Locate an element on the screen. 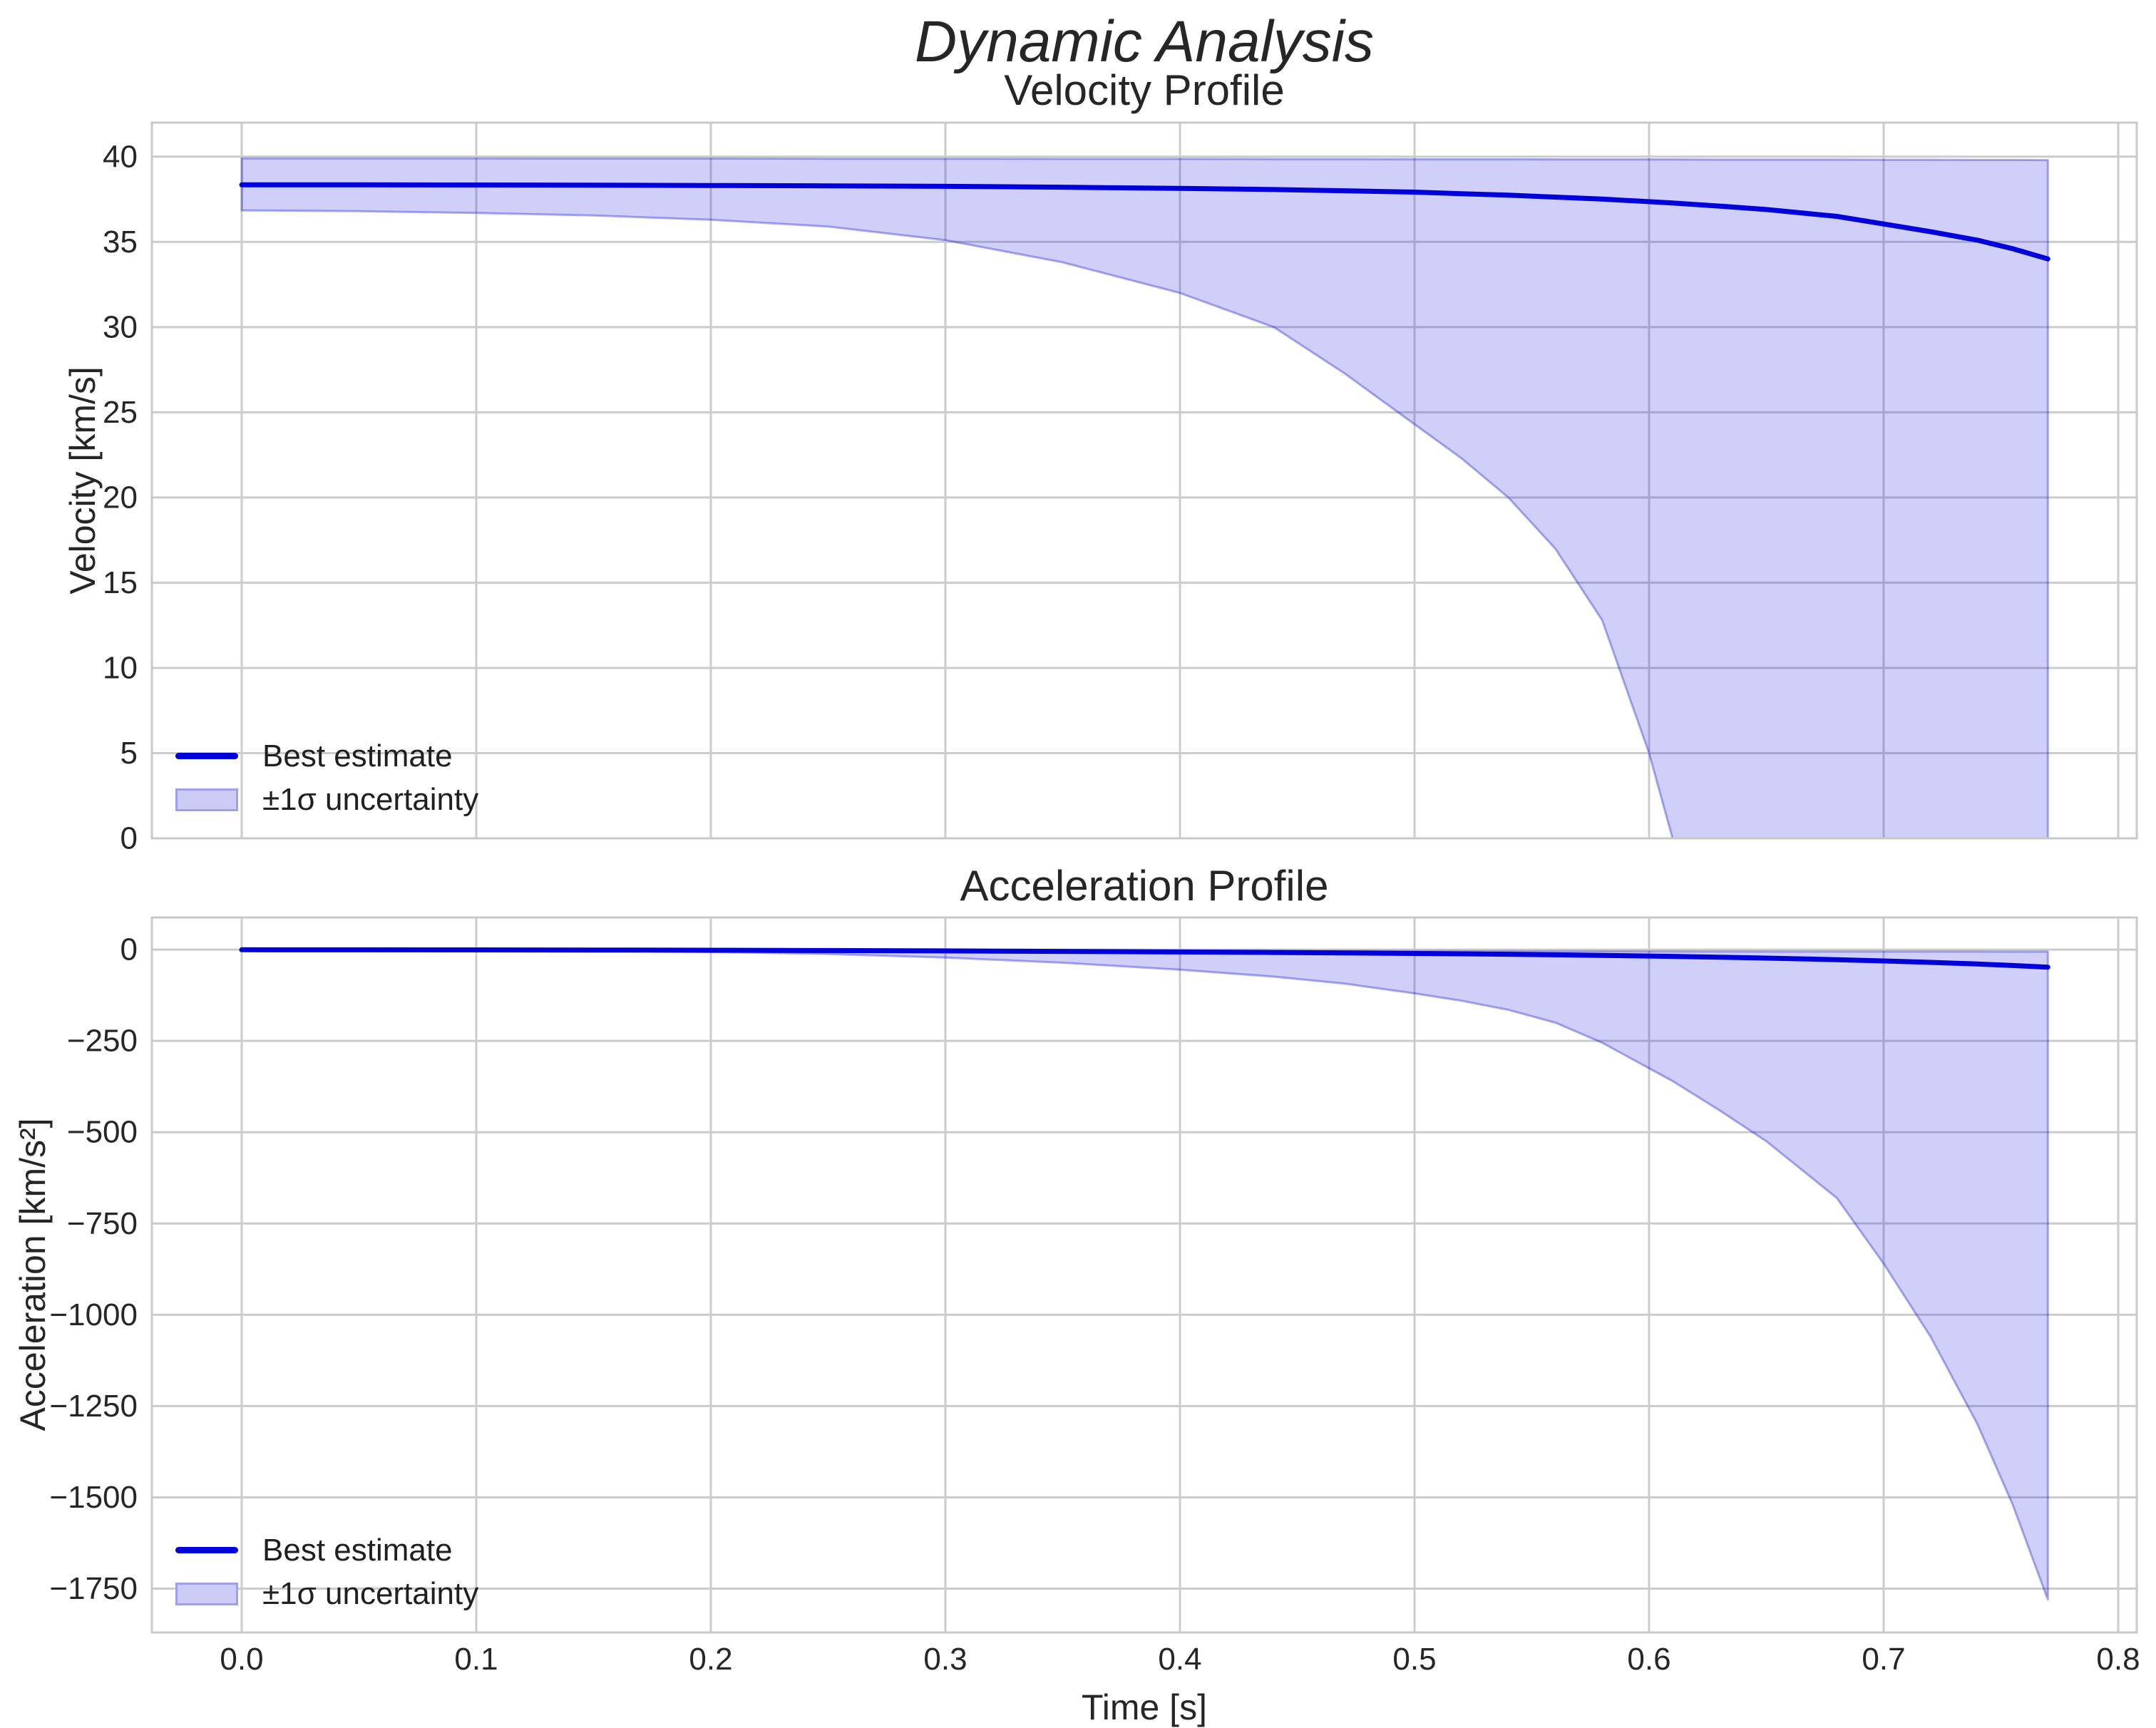  x-tick-label: 0.6 is located at coordinates (1648, 1659).